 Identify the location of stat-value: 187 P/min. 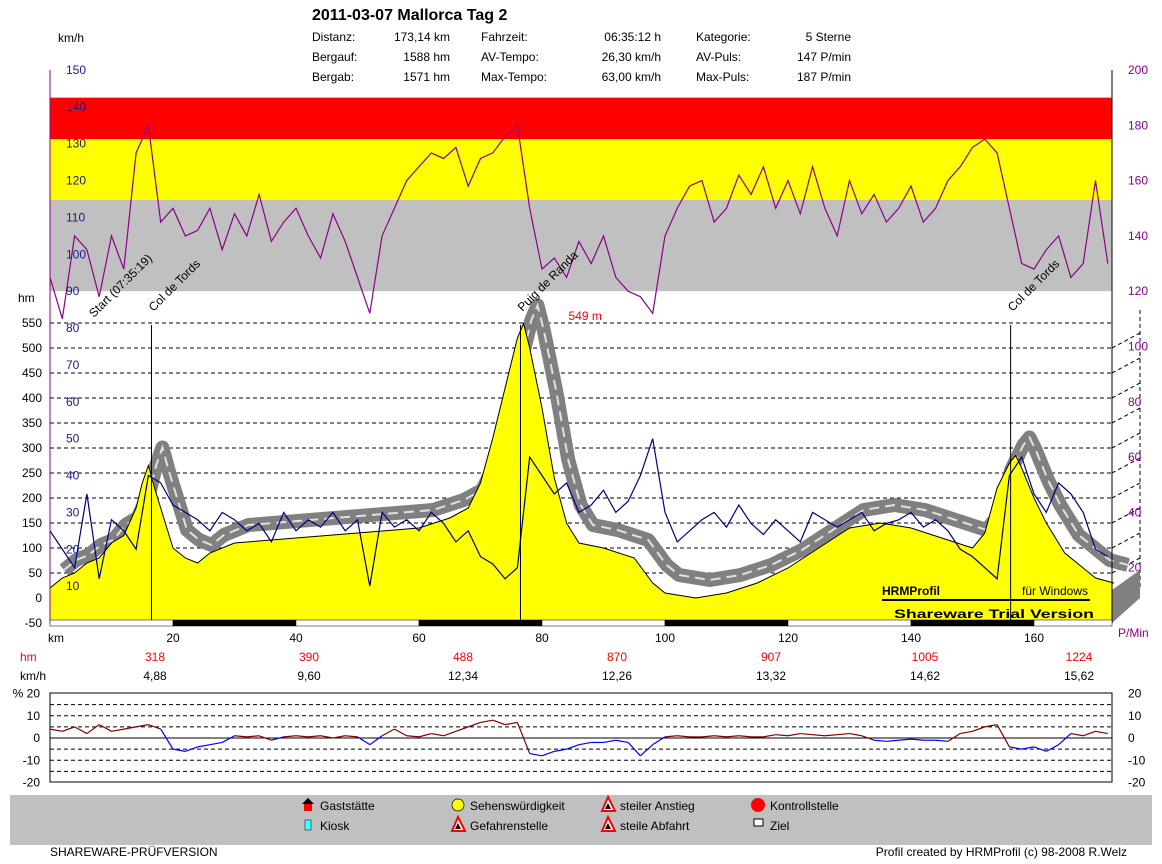
(824, 77).